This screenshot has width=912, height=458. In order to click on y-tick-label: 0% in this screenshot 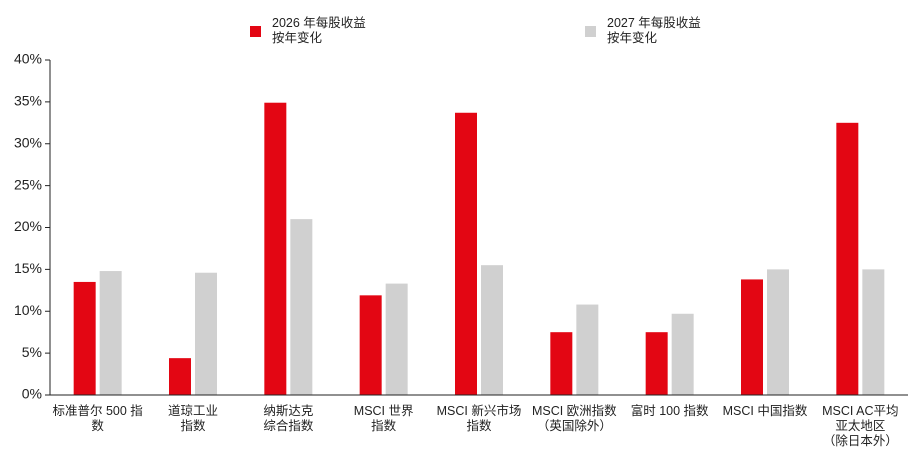, I will do `click(32, 394)`.